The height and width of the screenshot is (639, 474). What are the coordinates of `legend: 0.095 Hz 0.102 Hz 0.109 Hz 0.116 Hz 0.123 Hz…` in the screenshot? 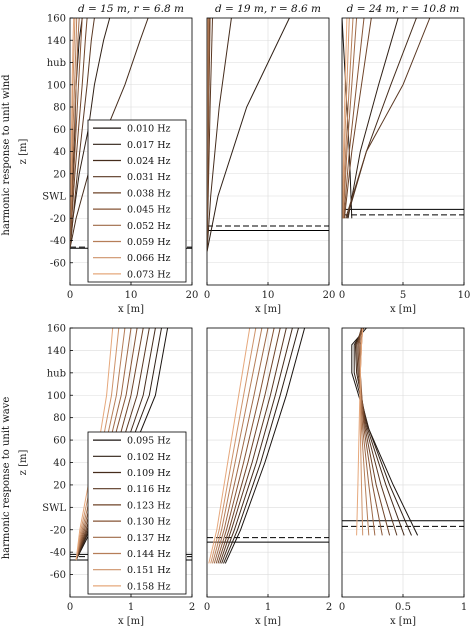 It's located at (137, 513).